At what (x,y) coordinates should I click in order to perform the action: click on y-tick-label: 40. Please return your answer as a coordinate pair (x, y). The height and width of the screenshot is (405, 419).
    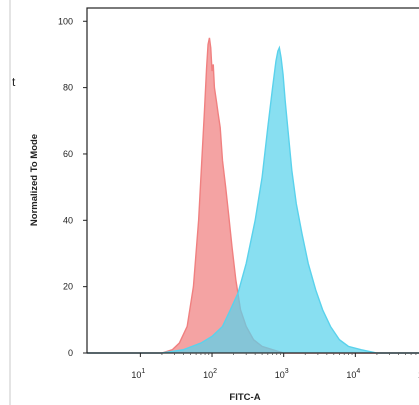
    Looking at the image, I should click on (68, 220).